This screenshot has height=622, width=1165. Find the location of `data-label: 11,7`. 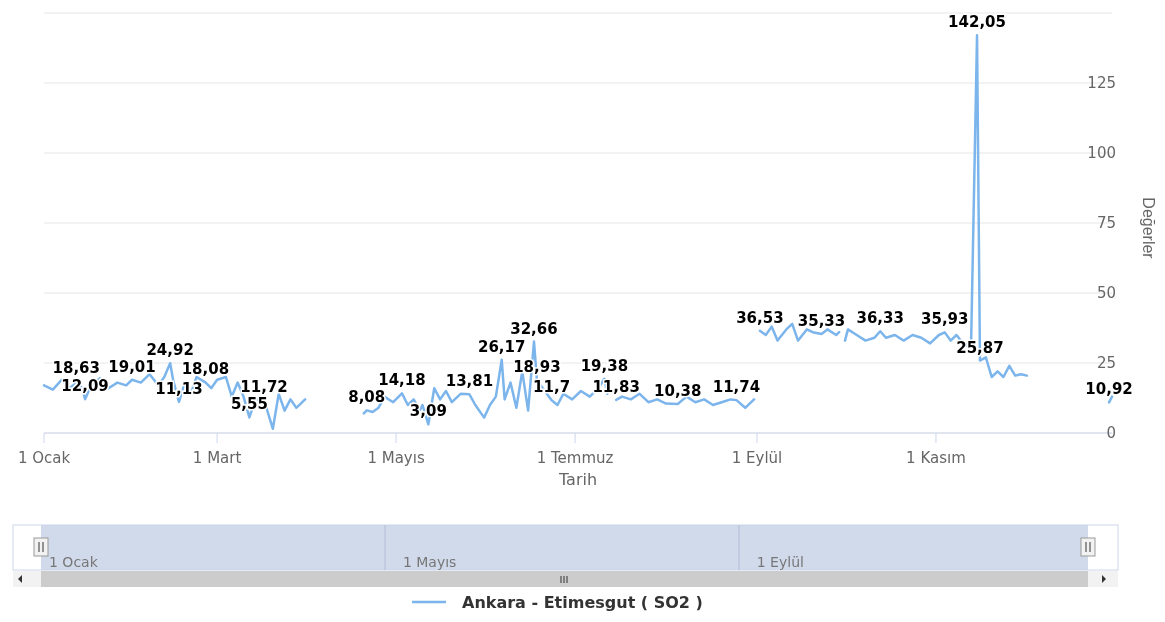

data-label: 11,7 is located at coordinates (552, 387).